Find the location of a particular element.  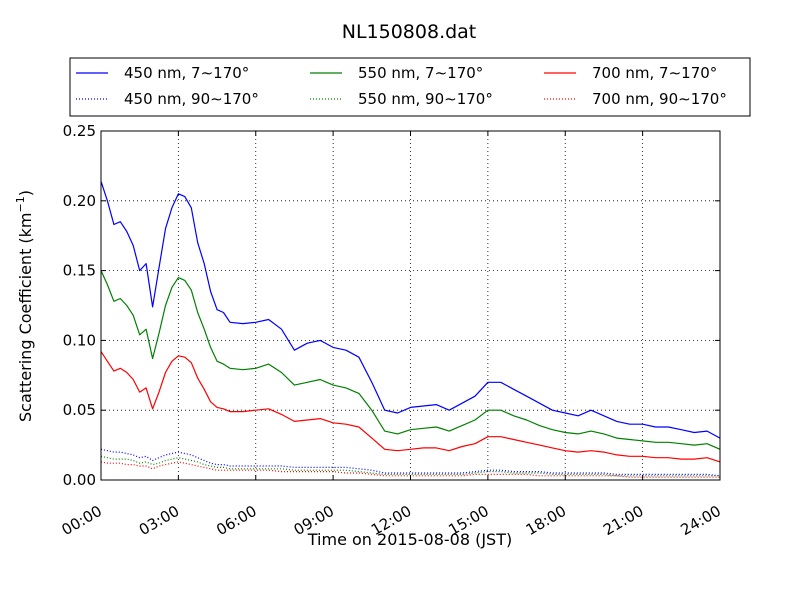

y-axis-label-suffix: ) is located at coordinates (25, 193).